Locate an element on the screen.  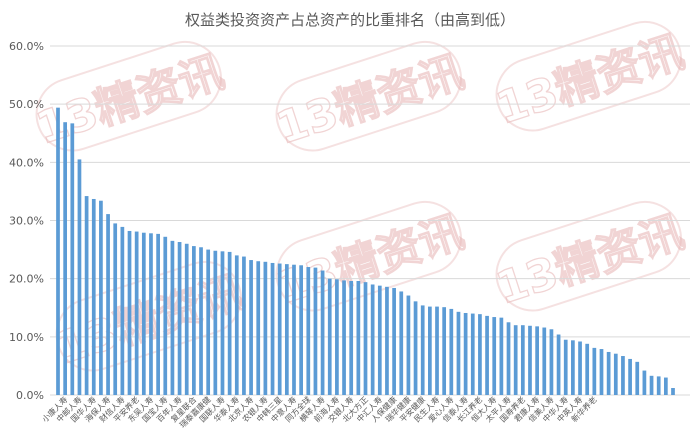
y-tick-label: 20.0% is located at coordinates (26, 279).